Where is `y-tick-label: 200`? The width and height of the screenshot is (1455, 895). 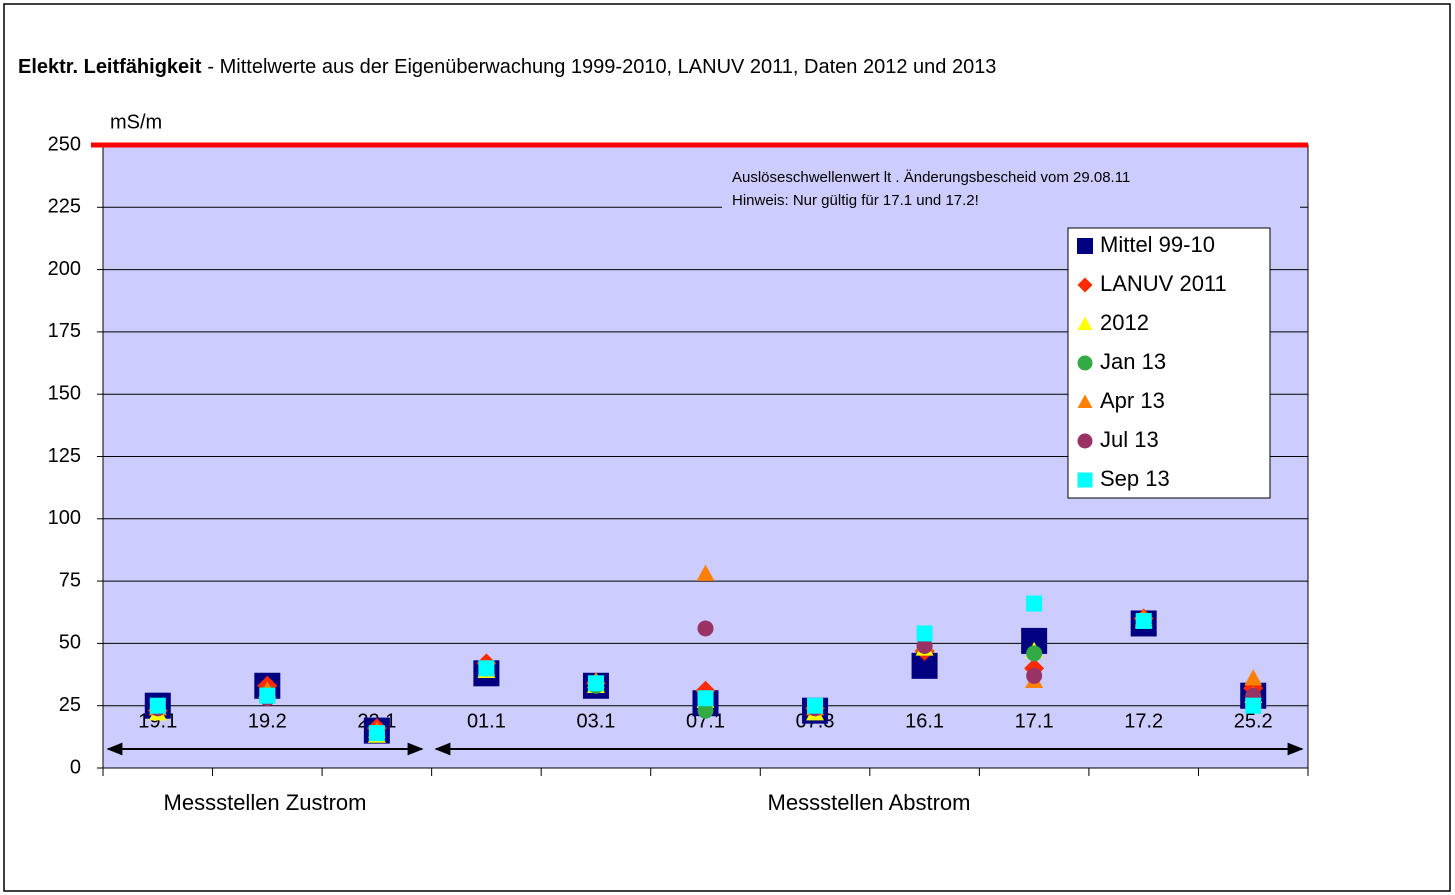
y-tick-label: 200 is located at coordinates (64, 269).